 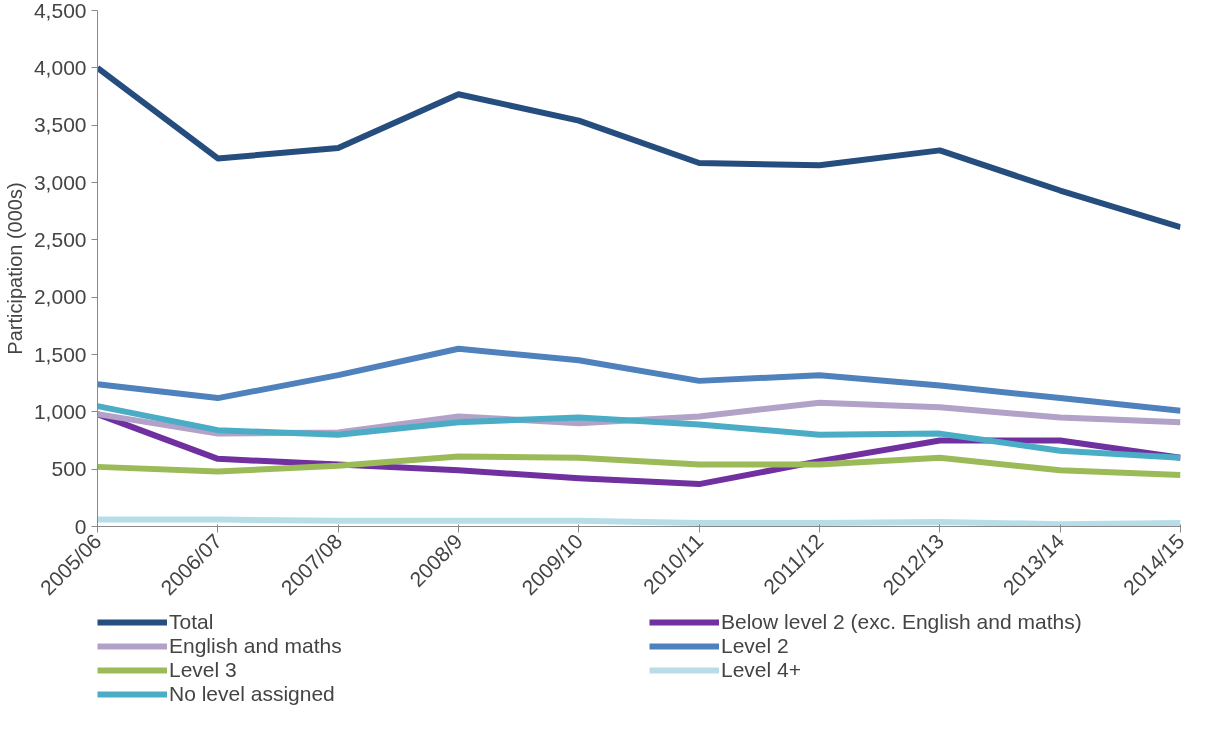 I want to click on y-tick-label: 3,500, so click(x=60, y=125).